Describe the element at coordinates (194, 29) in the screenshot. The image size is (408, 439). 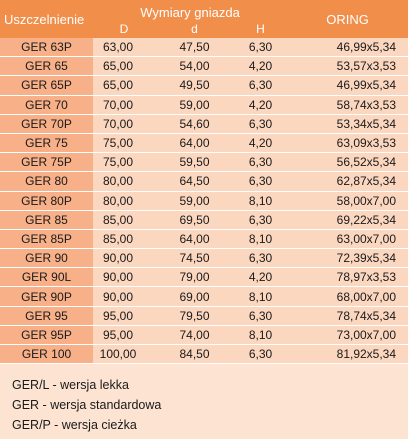
I see `d-inner-header: d` at that location.